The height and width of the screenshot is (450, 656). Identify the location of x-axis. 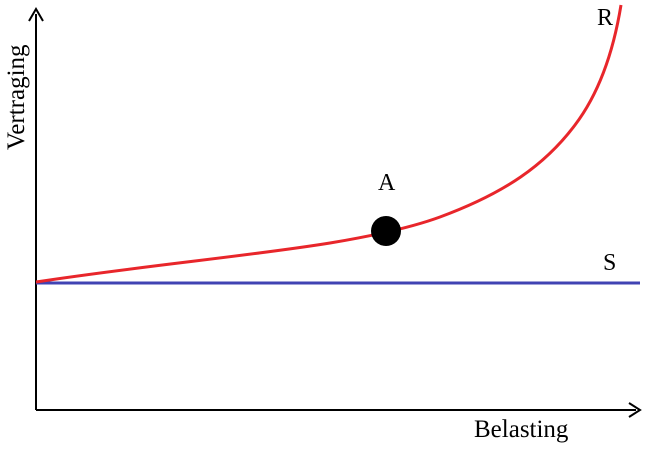
(339, 410).